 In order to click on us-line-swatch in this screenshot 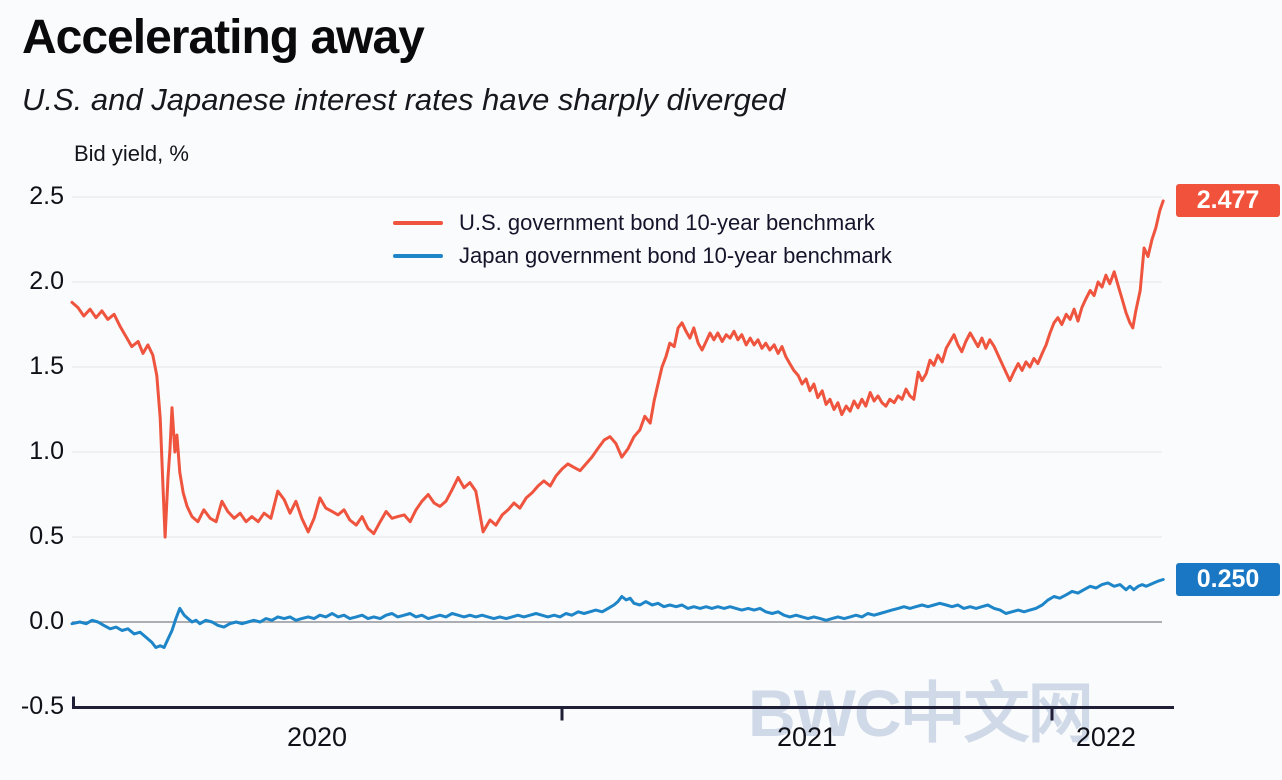, I will do `click(418, 222)`.